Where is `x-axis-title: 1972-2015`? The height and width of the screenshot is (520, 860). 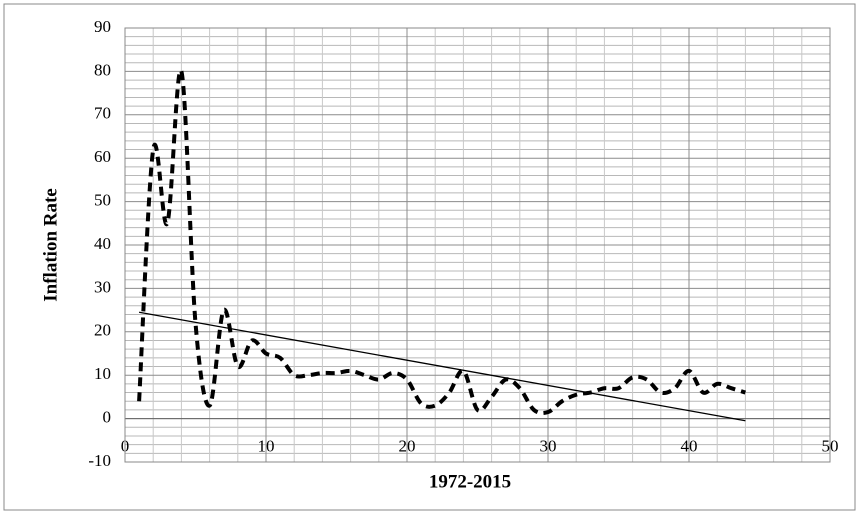
x-axis-title: 1972-2015 is located at coordinates (470, 481).